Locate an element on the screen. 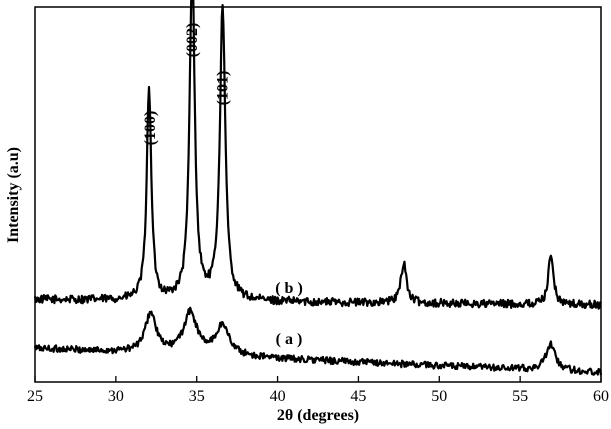  y-axis-title: Intensity (a.u) is located at coordinates (13, 195).